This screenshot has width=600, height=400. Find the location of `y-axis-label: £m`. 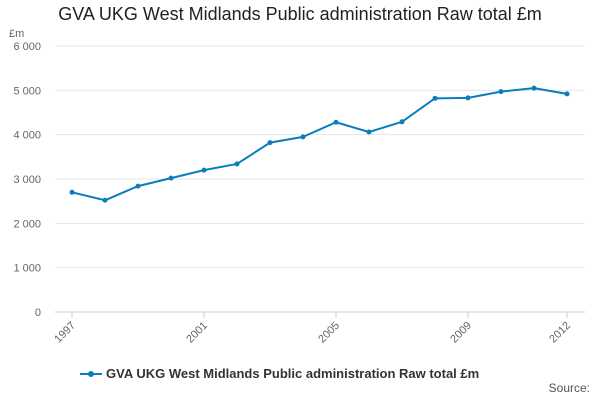

y-axis-label: £m is located at coordinates (16, 34).